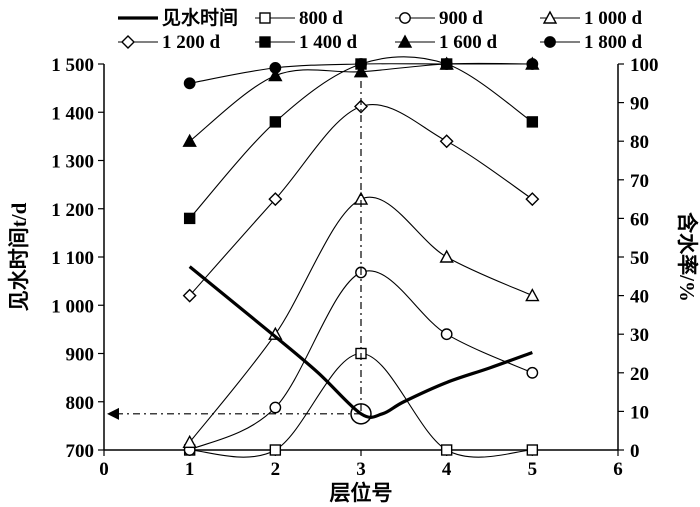  Describe the element at coordinates (276, 469) in the screenshot. I see `x-tick-label: 2` at that location.